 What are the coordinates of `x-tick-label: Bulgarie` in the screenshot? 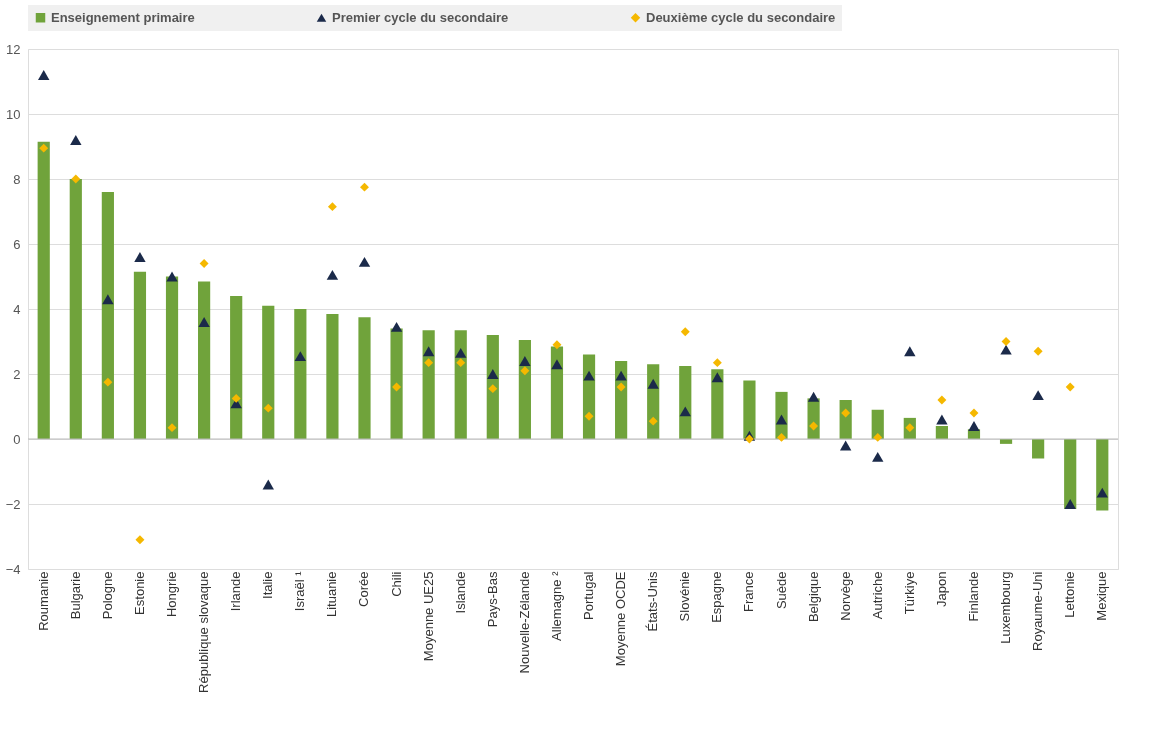 It's located at (75, 595).